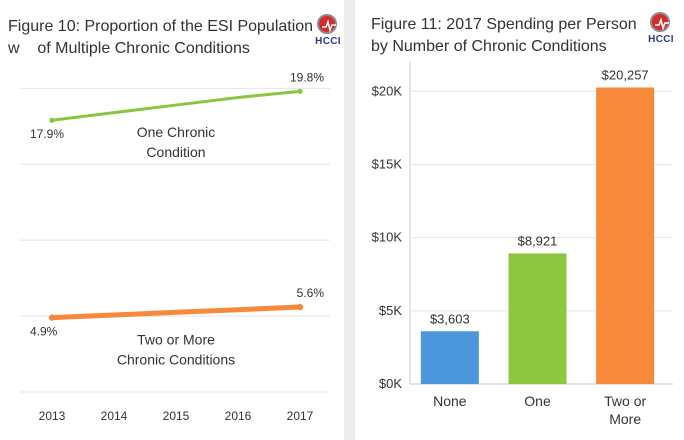  Describe the element at coordinates (114, 416) in the screenshot. I see `x-tick-label-1: 2014` at that location.